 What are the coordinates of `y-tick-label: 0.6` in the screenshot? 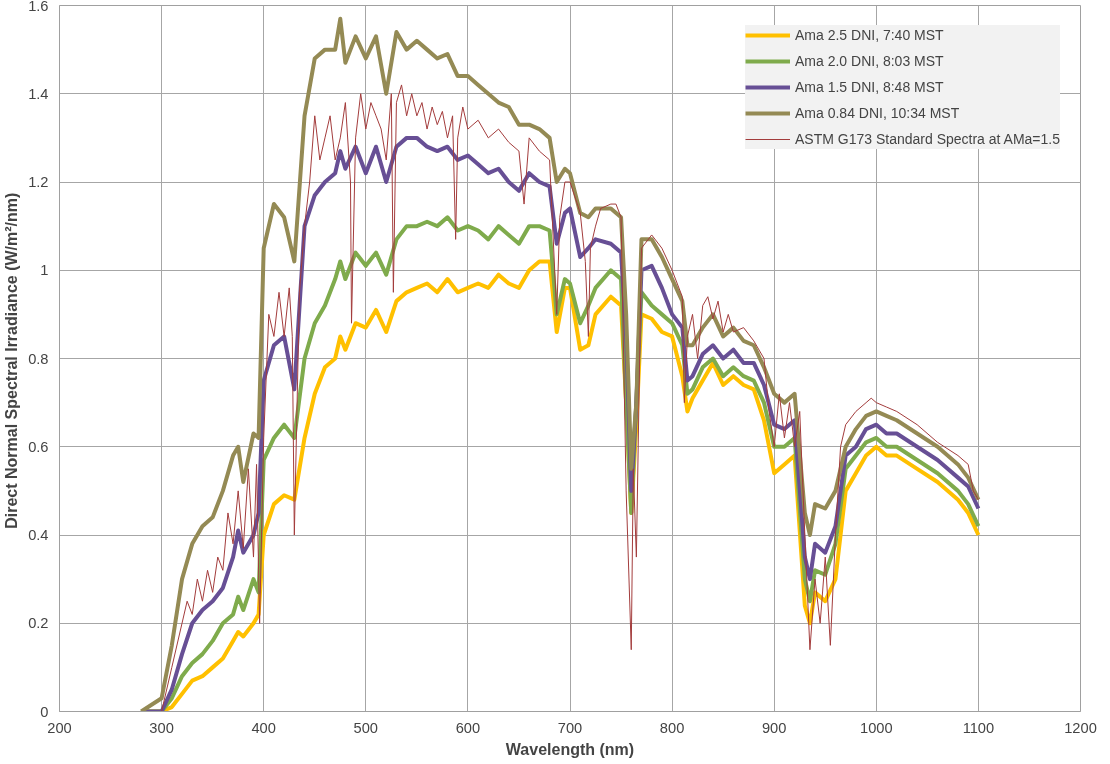 It's located at (38, 446).